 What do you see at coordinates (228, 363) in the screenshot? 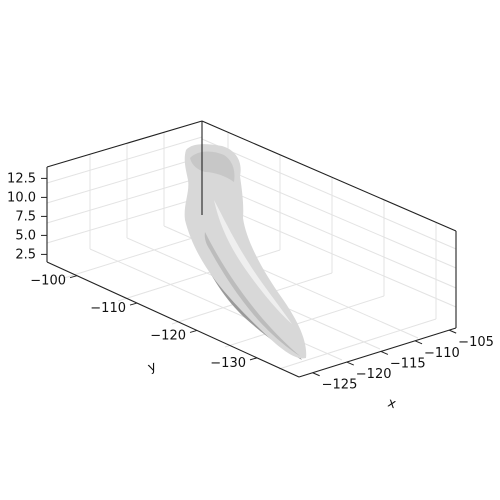
I see `y-tick-label: −130` at bounding box center [228, 363].